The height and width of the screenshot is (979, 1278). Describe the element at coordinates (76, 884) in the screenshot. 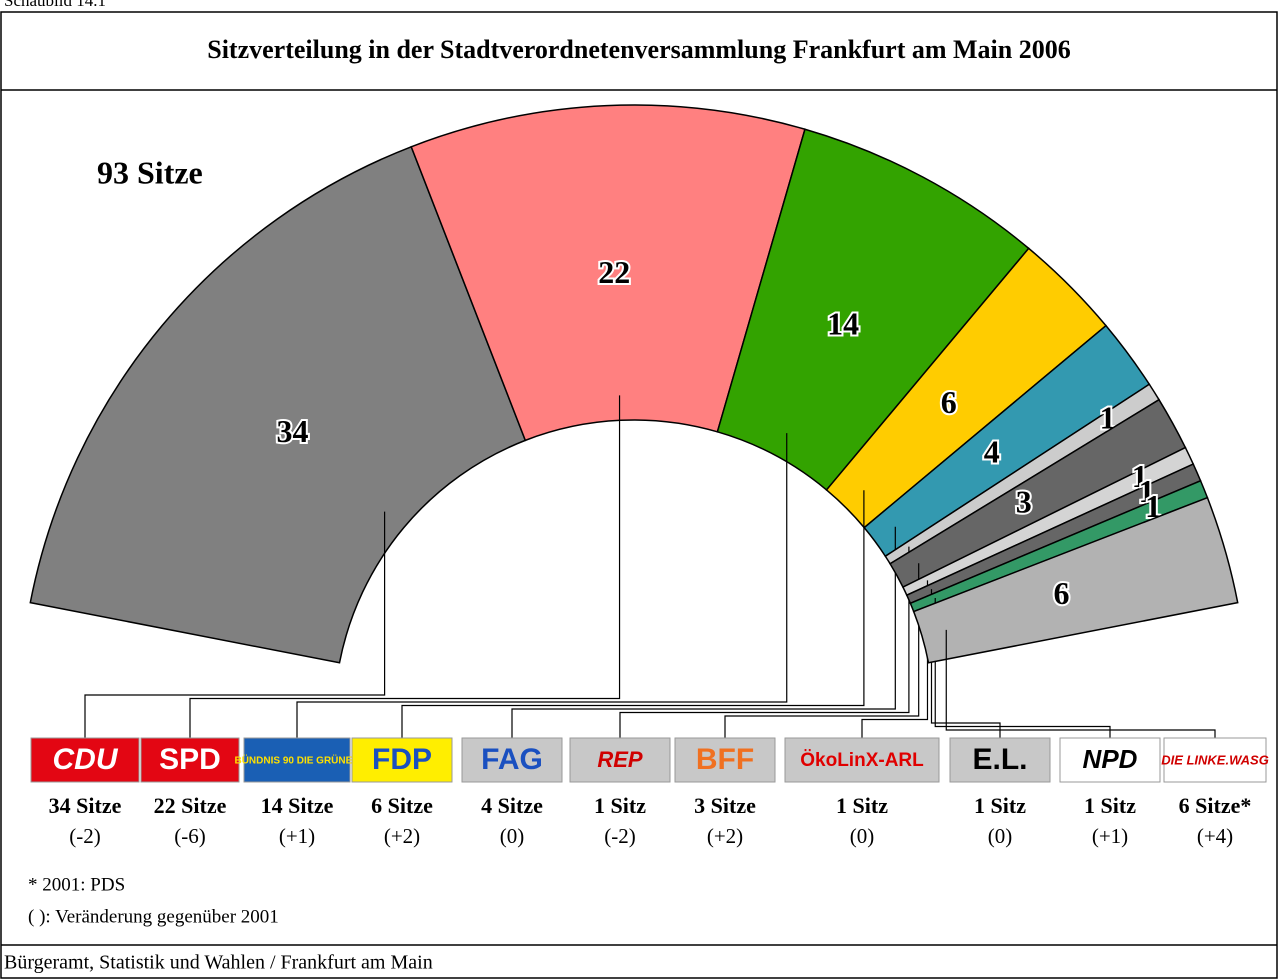

I see `note: * 2001: PDS` at that location.